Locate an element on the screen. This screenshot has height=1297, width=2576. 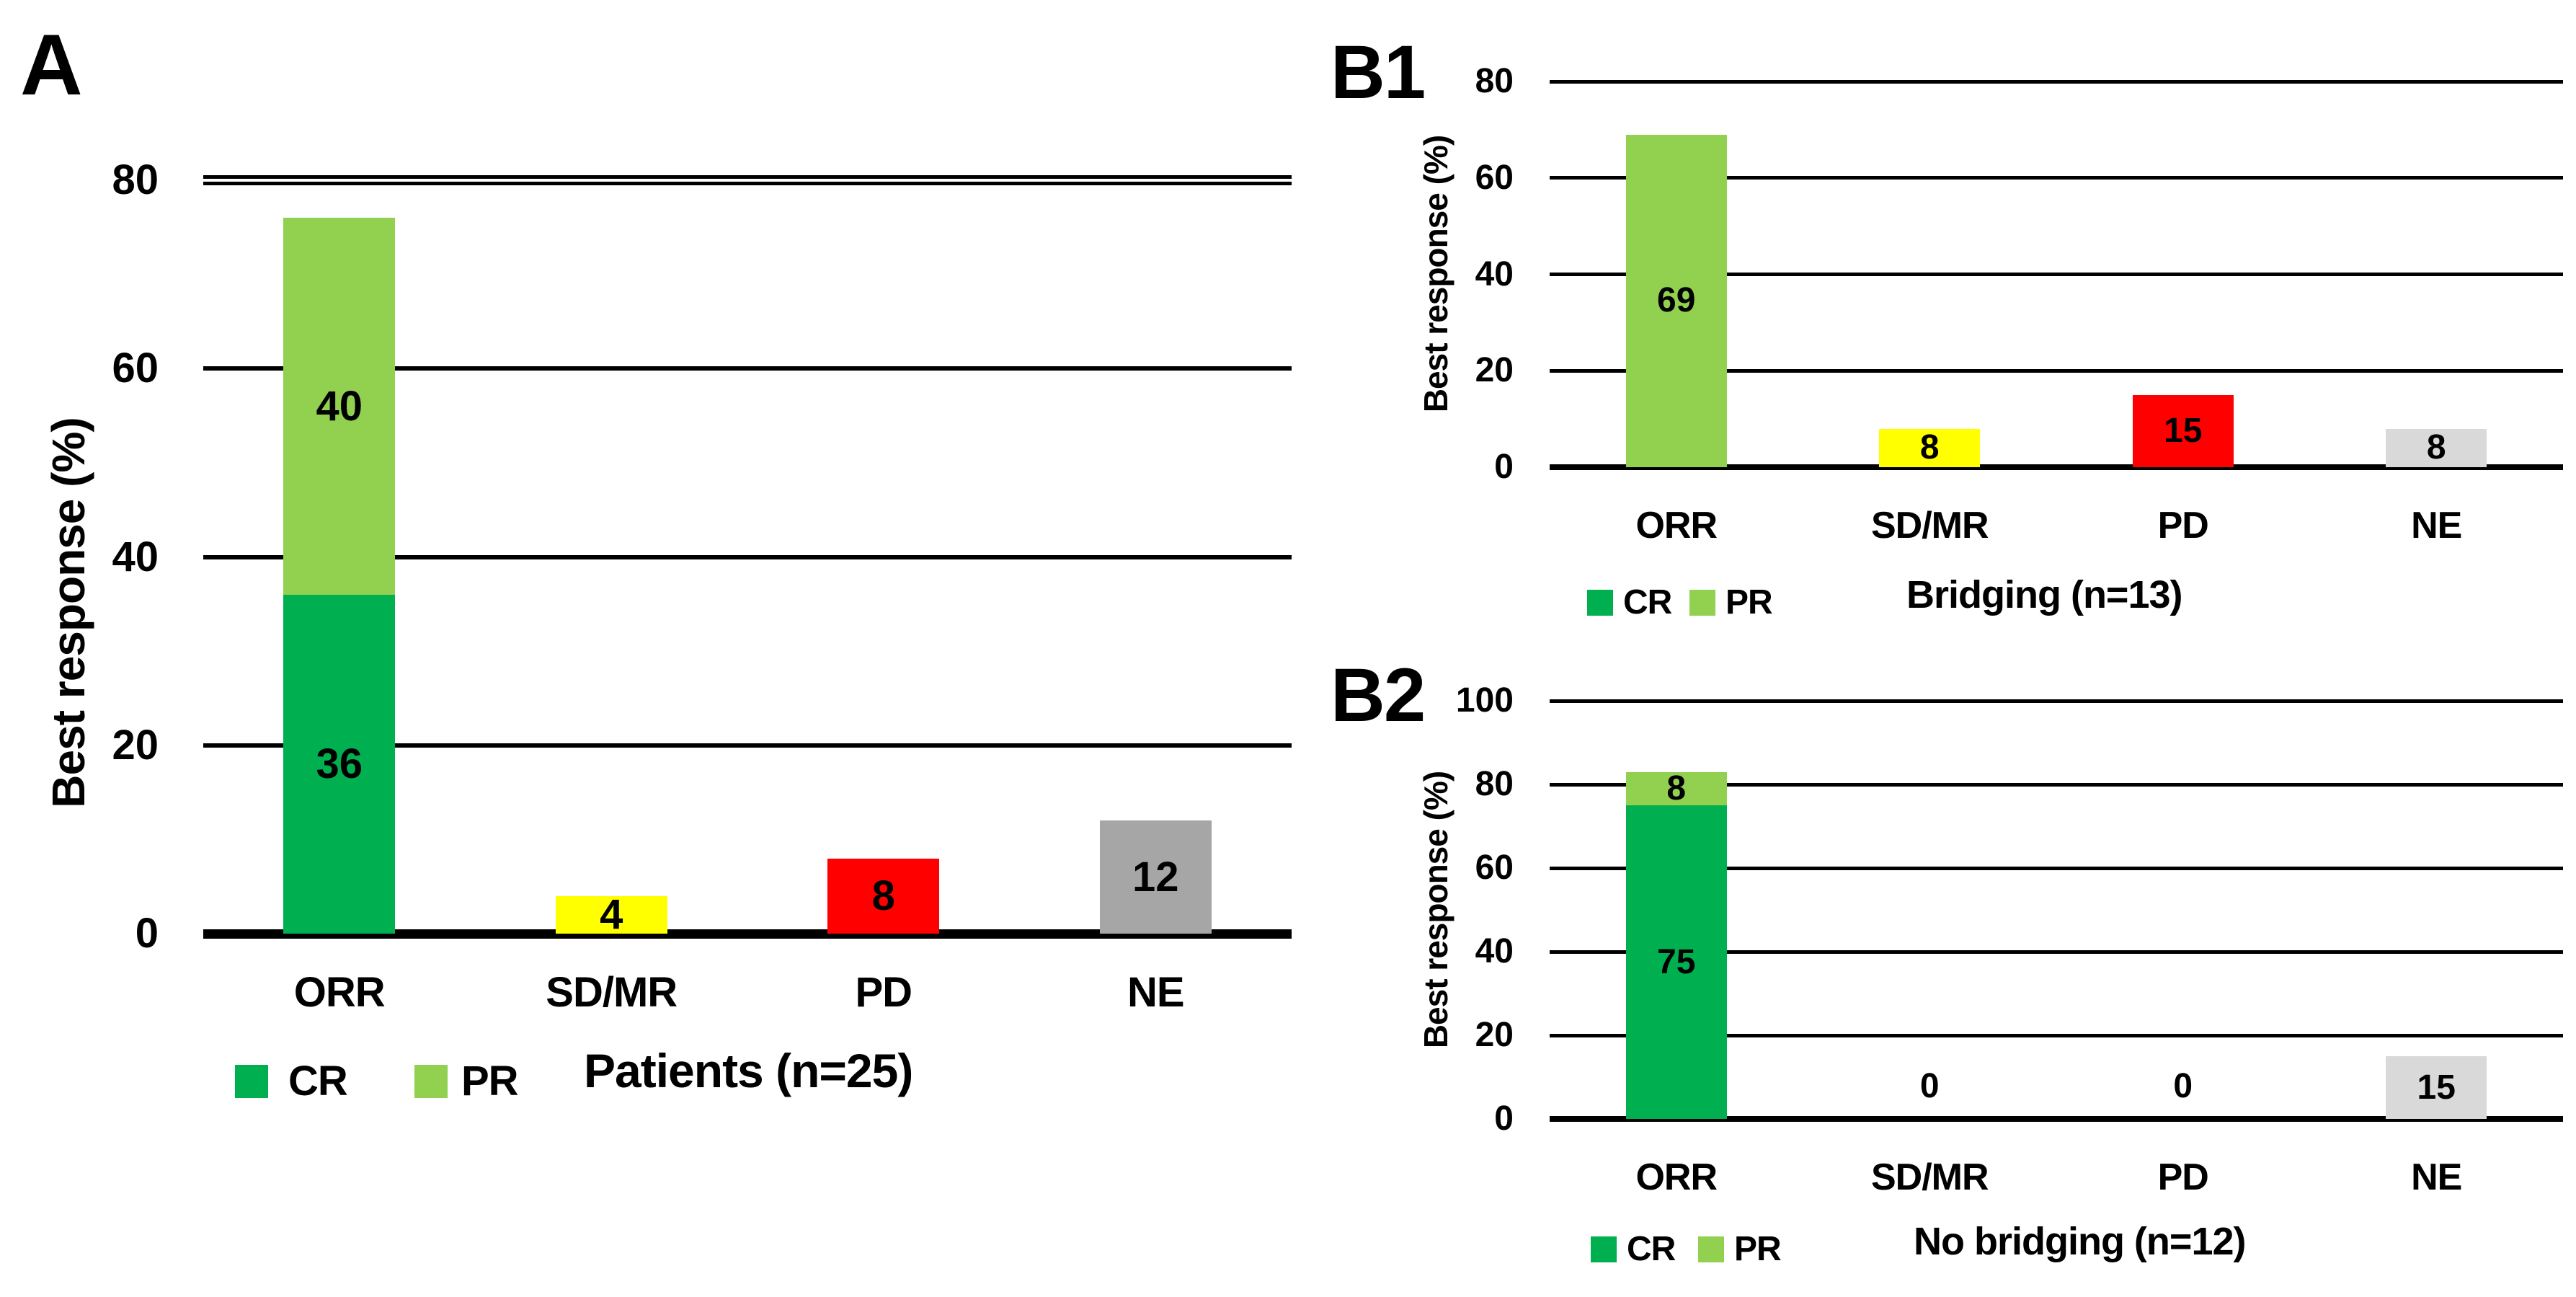
y-tick-label-b2-60: 60 is located at coordinates (1494, 868).